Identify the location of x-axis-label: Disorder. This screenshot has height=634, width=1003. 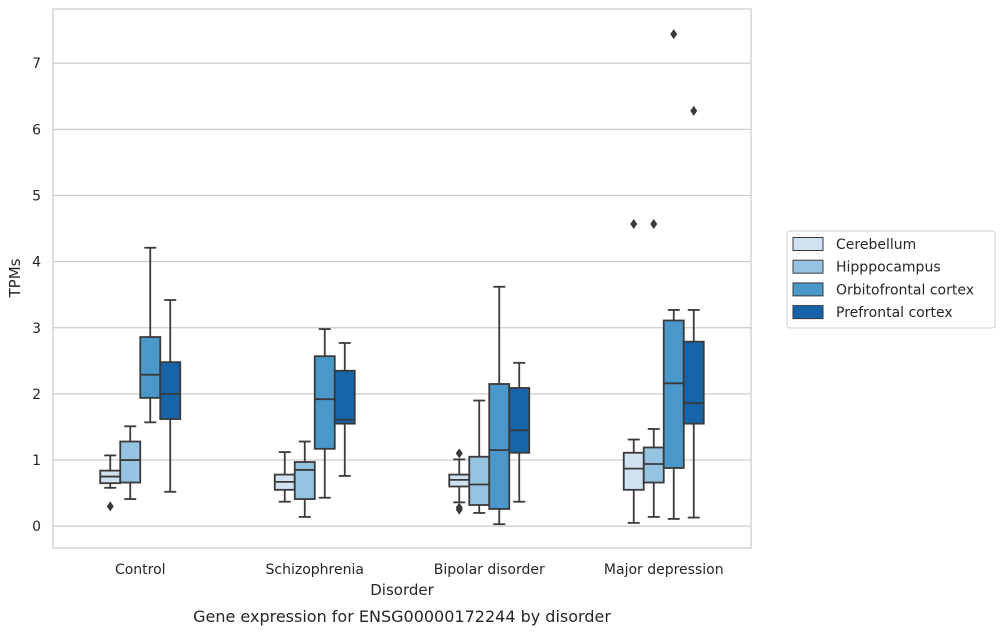
(402, 590).